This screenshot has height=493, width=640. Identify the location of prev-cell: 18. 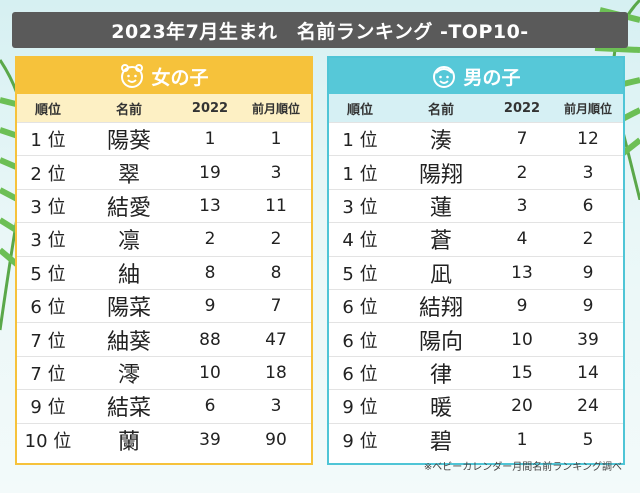
(276, 372).